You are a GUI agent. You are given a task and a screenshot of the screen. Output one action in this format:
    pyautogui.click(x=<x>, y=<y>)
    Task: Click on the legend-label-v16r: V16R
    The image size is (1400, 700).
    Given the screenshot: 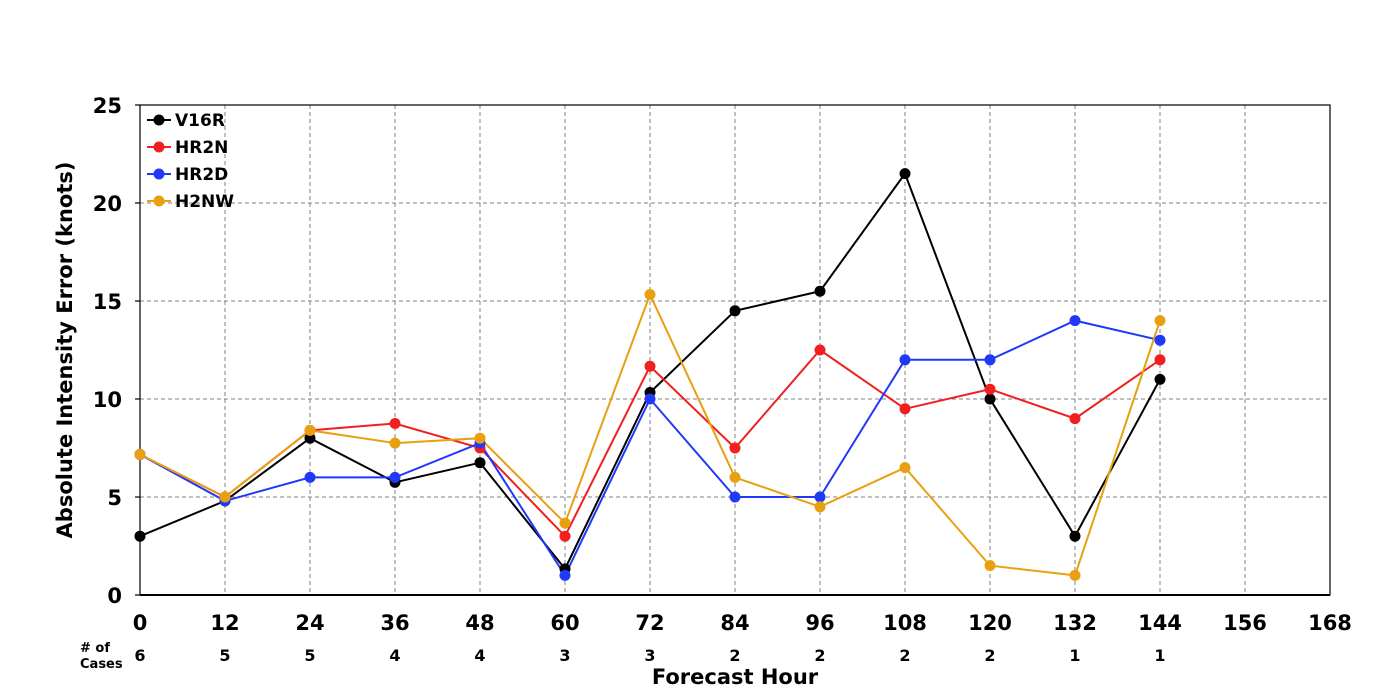 What is the action you would take?
    pyautogui.click(x=200, y=121)
    